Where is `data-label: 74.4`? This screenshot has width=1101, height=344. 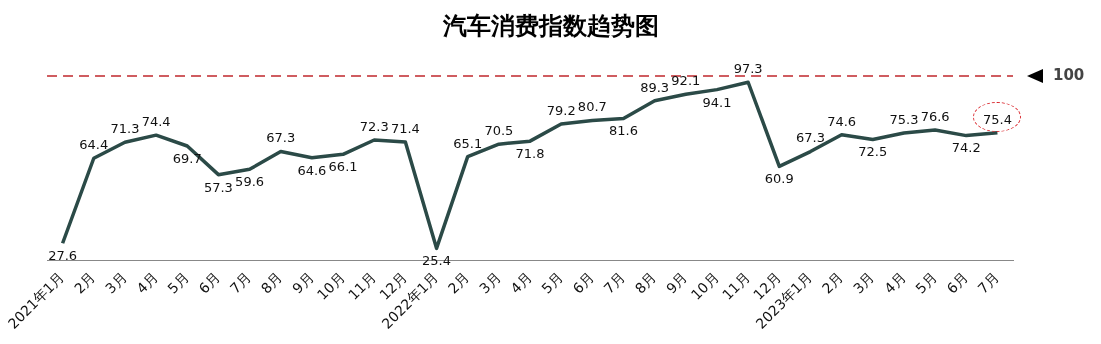 data-label: 74.4 is located at coordinates (156, 122).